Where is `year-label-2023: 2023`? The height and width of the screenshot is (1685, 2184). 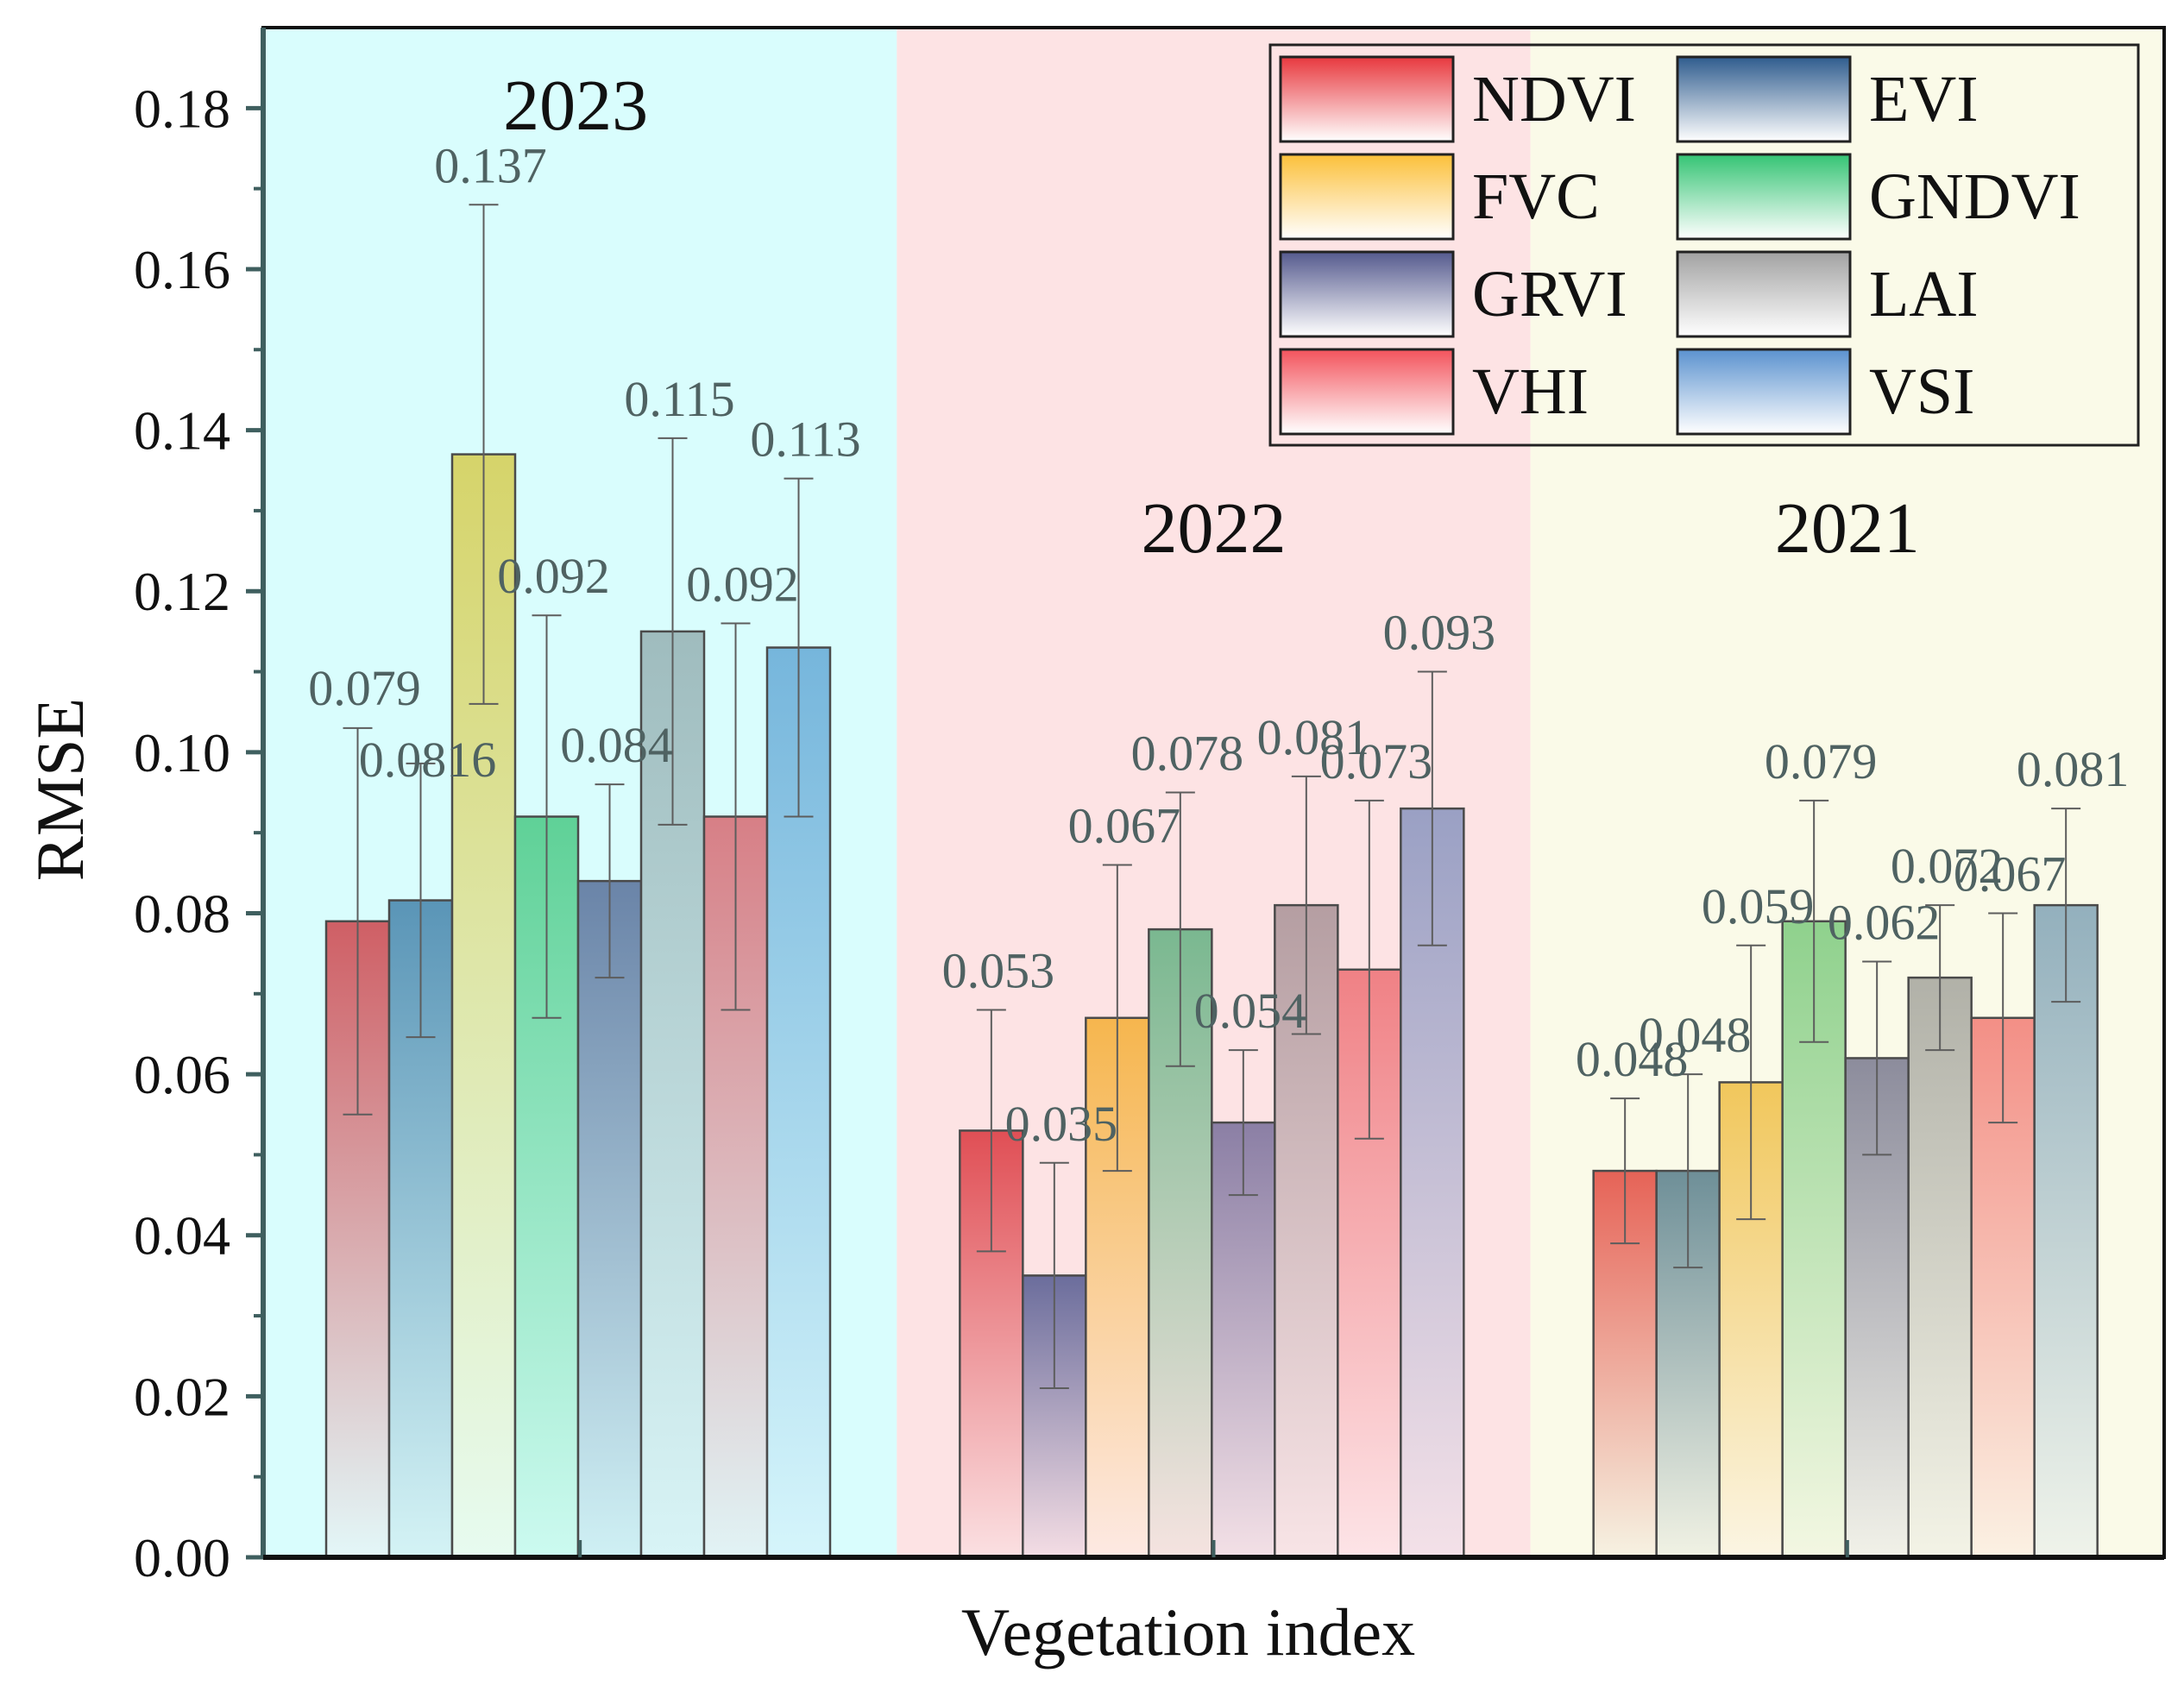 year-label-2023: 2023 is located at coordinates (575, 106).